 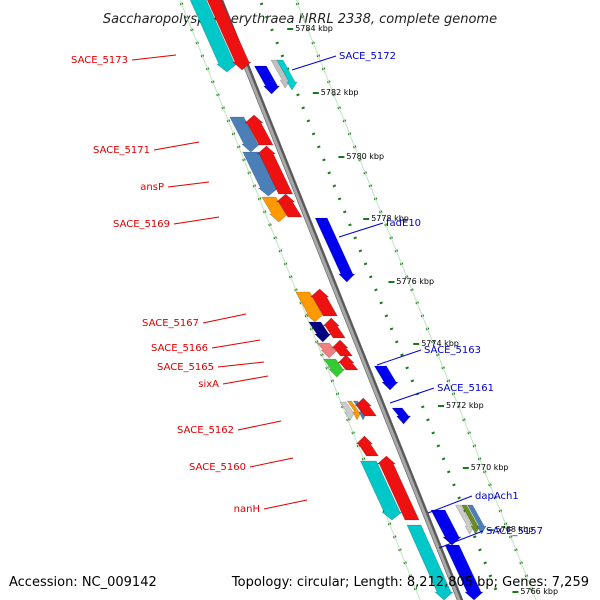 I want to click on gene-feature-5169a, so click(x=275, y=209).